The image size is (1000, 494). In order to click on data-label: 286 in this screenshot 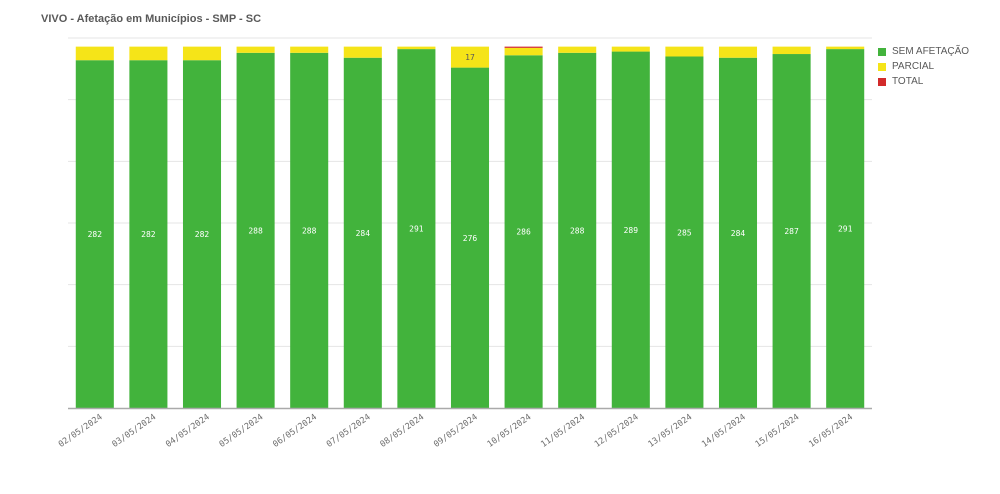, I will do `click(523, 232)`.